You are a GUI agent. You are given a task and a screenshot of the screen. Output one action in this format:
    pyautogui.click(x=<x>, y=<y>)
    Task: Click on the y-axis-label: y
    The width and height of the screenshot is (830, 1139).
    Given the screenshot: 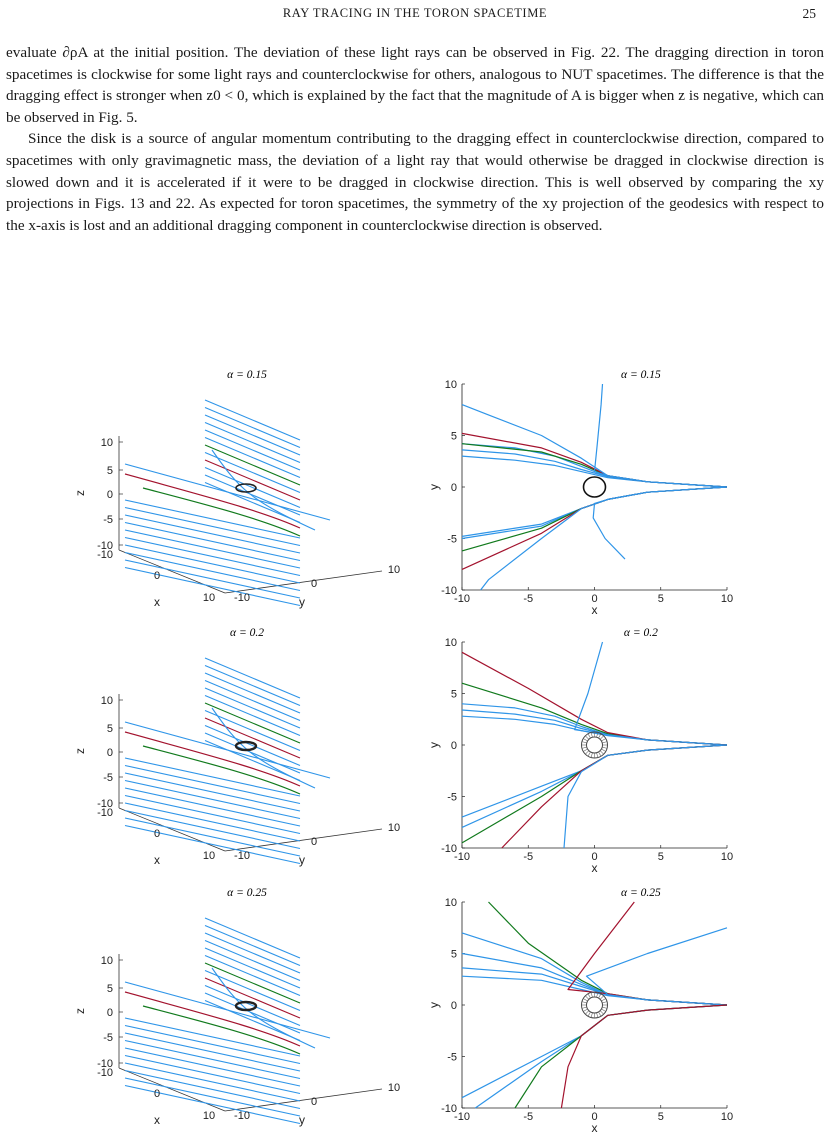 What is the action you would take?
    pyautogui.click(x=302, y=602)
    